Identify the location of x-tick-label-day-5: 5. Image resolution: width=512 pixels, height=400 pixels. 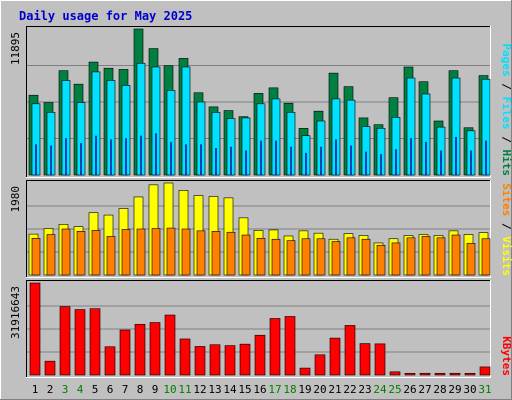
(95, 389).